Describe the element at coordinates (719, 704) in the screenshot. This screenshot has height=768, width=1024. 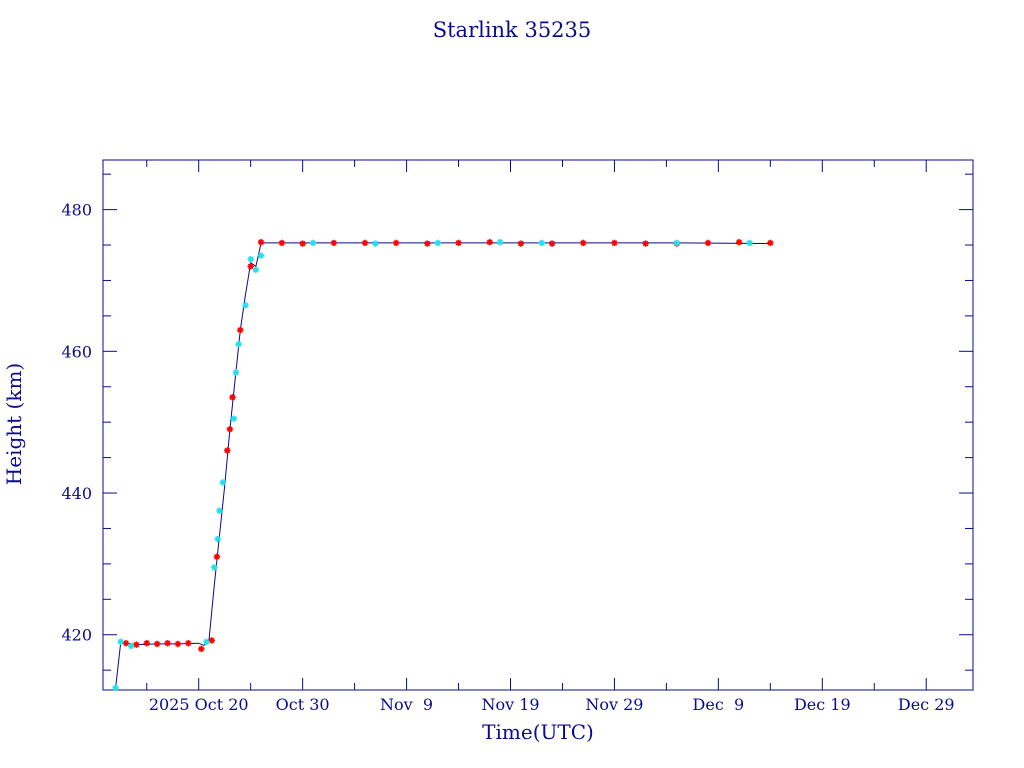
I see `x-tick-label: Dec 9` at that location.